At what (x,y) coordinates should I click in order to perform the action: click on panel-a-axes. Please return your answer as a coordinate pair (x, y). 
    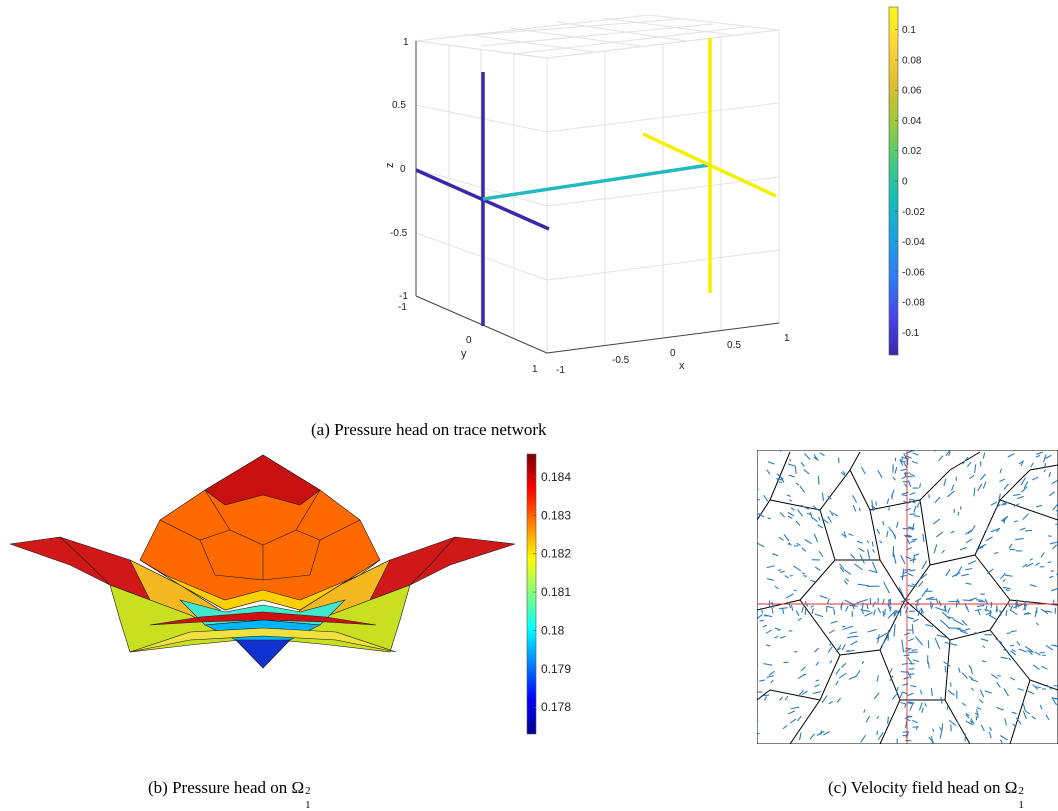
    Looking at the image, I should click on (597, 197).